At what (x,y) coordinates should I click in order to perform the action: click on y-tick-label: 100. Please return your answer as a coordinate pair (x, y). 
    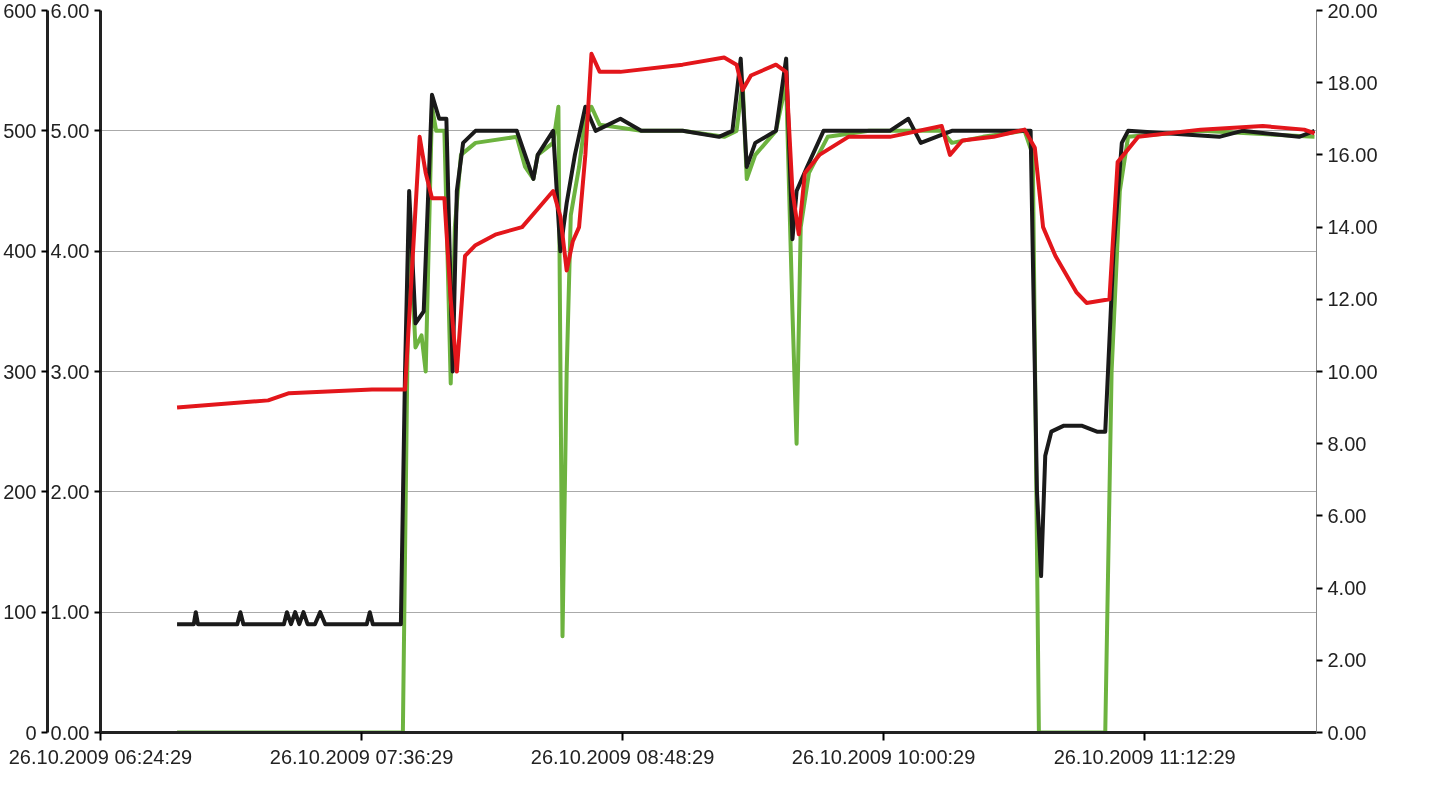
    Looking at the image, I should click on (20, 612).